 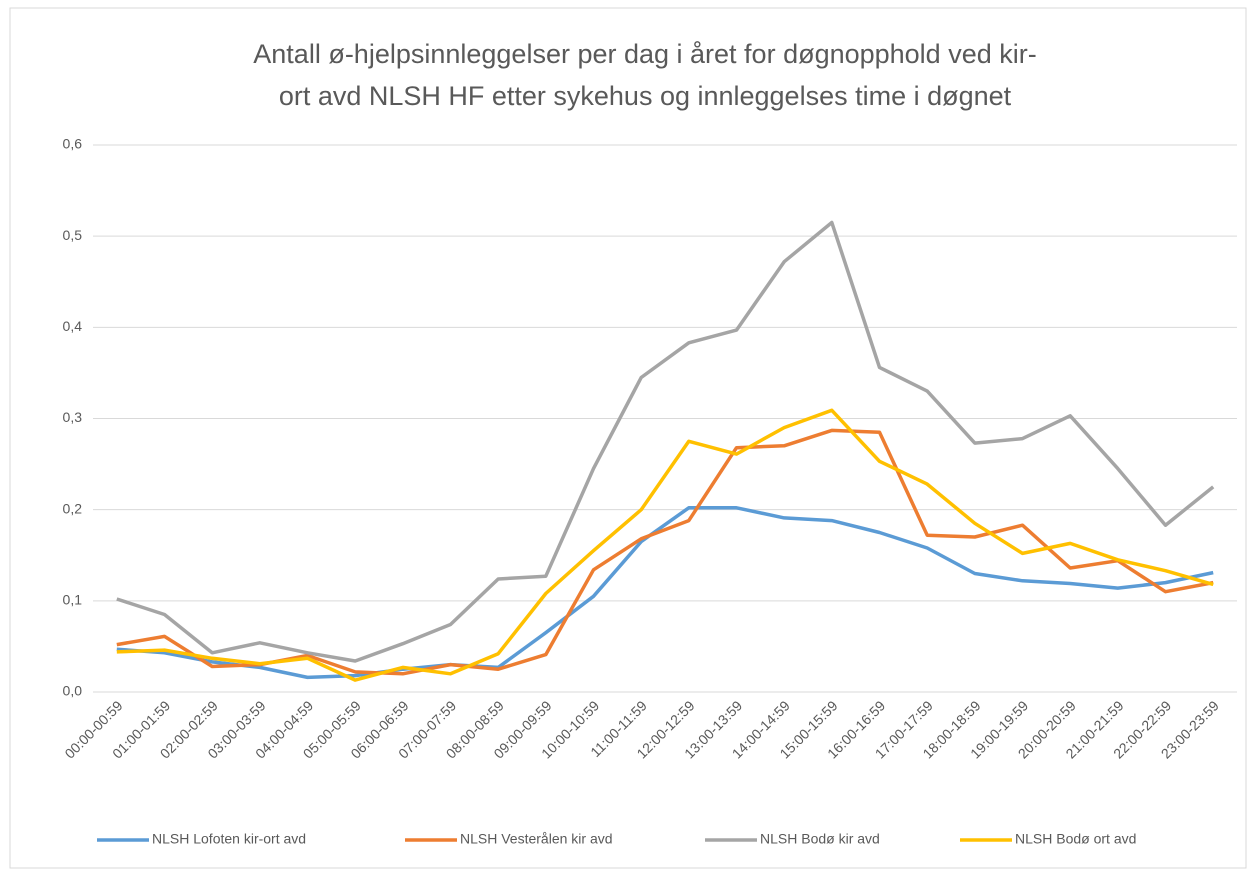 I want to click on y-tick-label: 0,4, so click(x=73, y=326).